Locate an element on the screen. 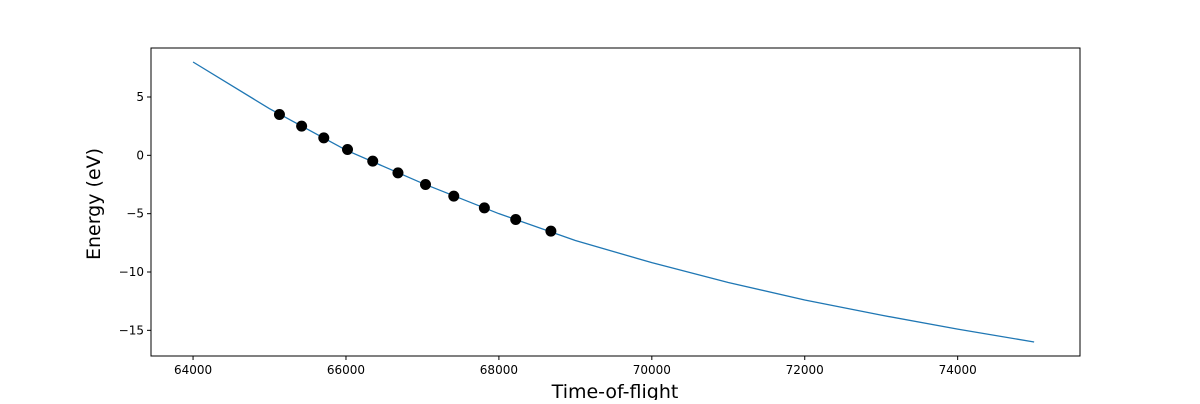  y-axis-label: Energy (eV) is located at coordinates (94, 204).